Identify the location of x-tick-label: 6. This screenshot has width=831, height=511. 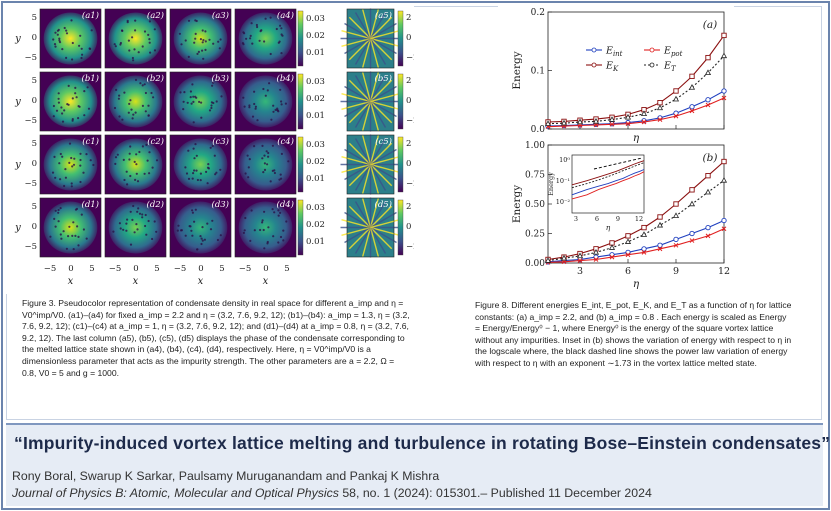
(628, 271).